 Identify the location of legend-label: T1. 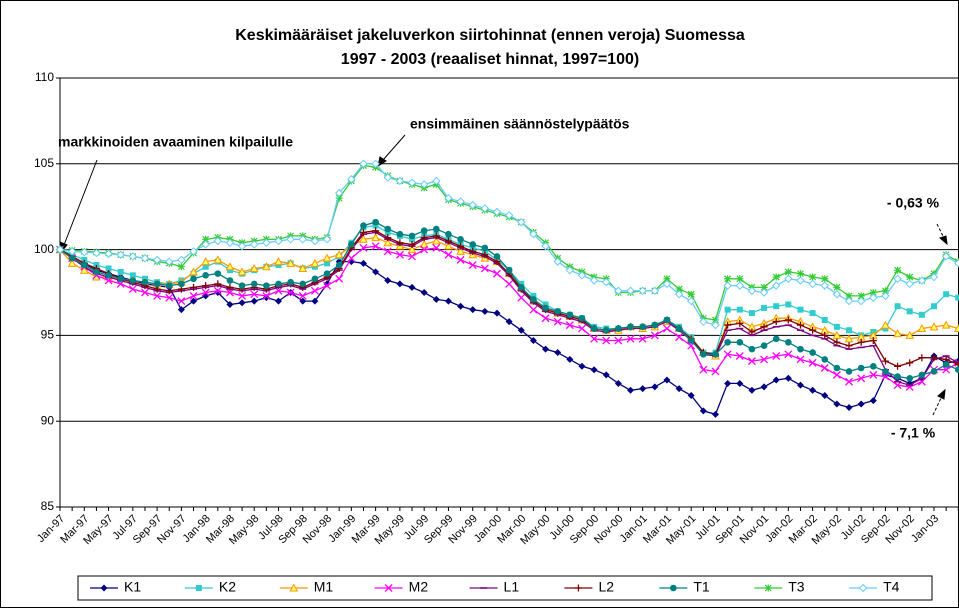
(701, 587).